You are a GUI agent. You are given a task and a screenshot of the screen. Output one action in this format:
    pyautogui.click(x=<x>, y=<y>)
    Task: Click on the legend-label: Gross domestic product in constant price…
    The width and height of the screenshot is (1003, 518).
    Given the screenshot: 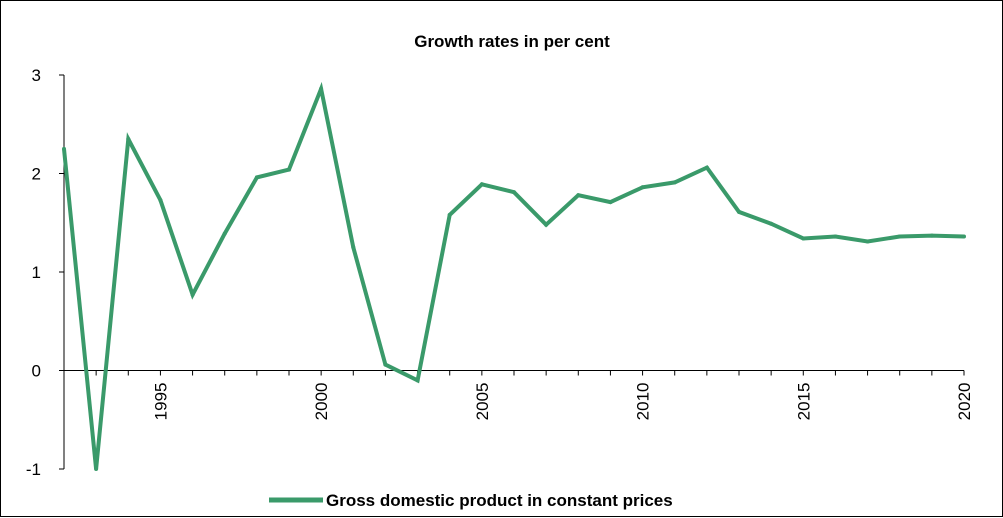 What is the action you would take?
    pyautogui.click(x=499, y=500)
    